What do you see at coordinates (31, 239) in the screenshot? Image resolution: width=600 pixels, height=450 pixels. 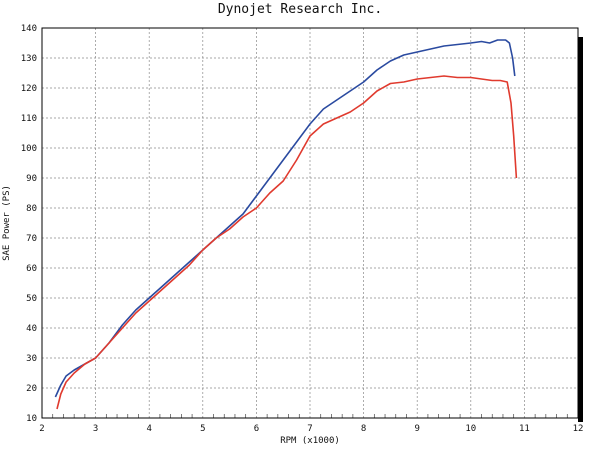 I see `y-tick-label: 70` at bounding box center [31, 239].